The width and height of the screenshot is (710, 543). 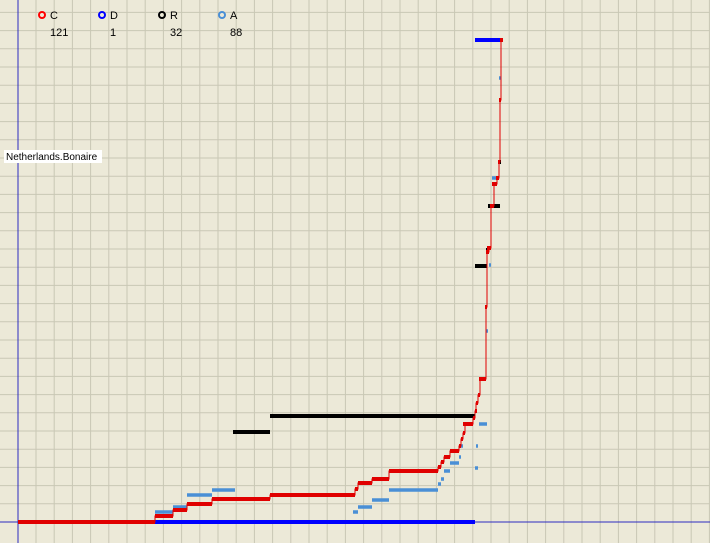 I want to click on region-label-text: Netherlands.Bonaire, so click(x=52, y=157).